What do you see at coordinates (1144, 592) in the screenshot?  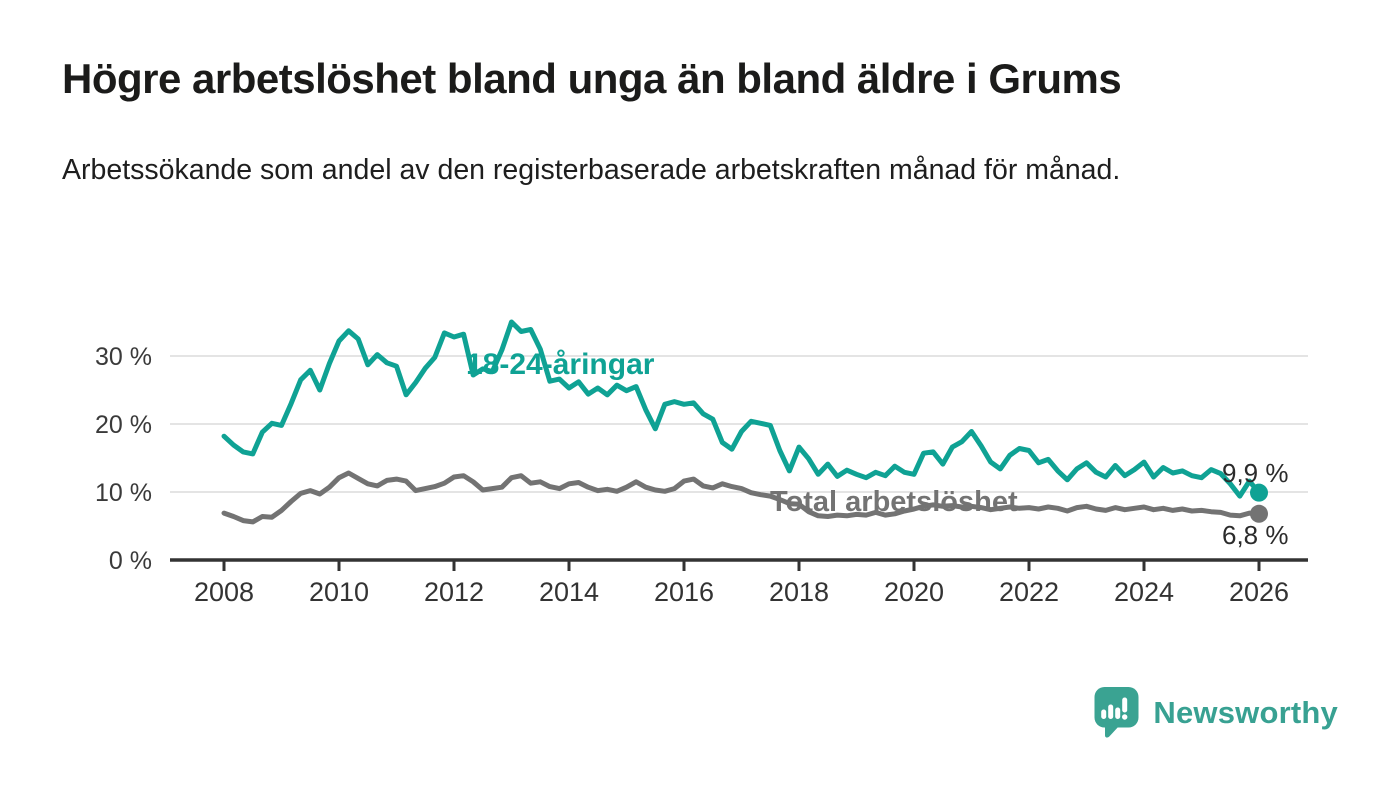 I see `svg-text: 2024` at bounding box center [1144, 592].